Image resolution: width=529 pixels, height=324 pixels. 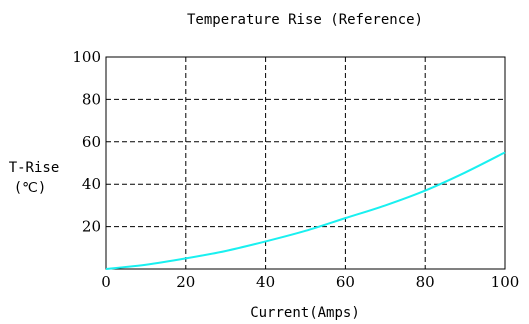 I want to click on x-tick-label: 80, so click(x=425, y=282).